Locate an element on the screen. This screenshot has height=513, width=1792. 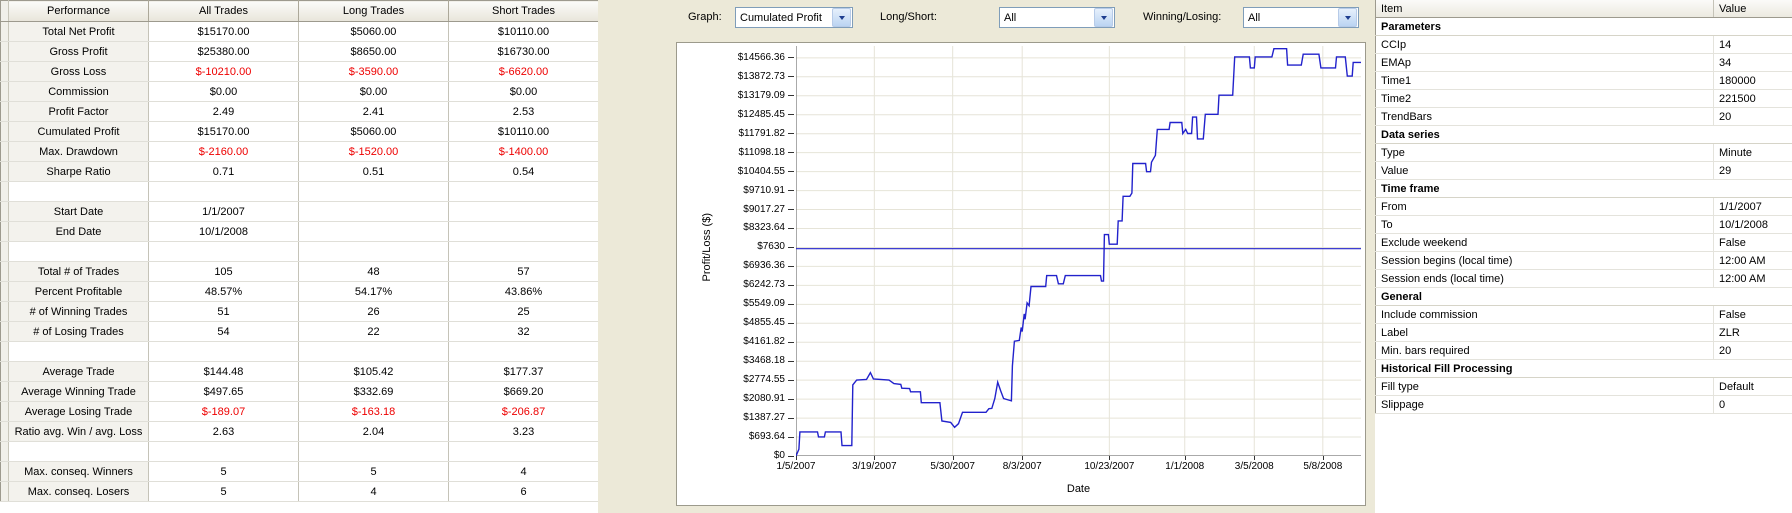
property-value: Default is located at coordinates (1752, 386).